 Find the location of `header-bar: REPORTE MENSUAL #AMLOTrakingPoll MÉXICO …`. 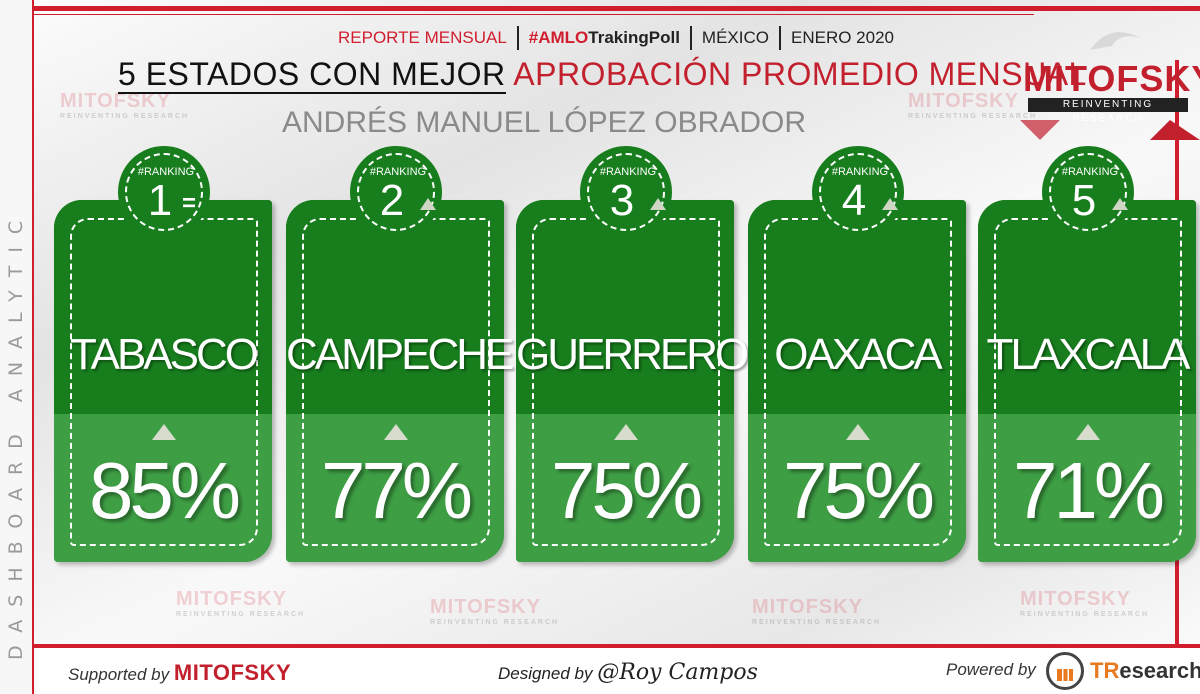

header-bar: REPORTE MENSUAL #AMLOTrakingPoll MÉXICO … is located at coordinates (616, 38).